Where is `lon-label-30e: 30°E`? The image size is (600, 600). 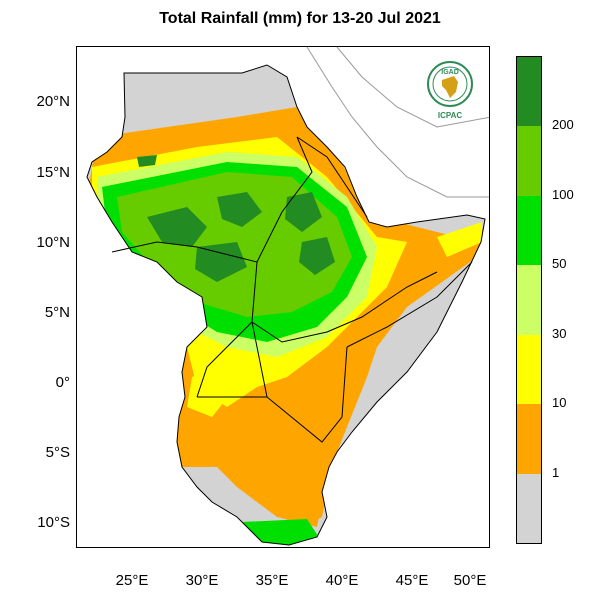 lon-label-30e: 30°E is located at coordinates (202, 580).